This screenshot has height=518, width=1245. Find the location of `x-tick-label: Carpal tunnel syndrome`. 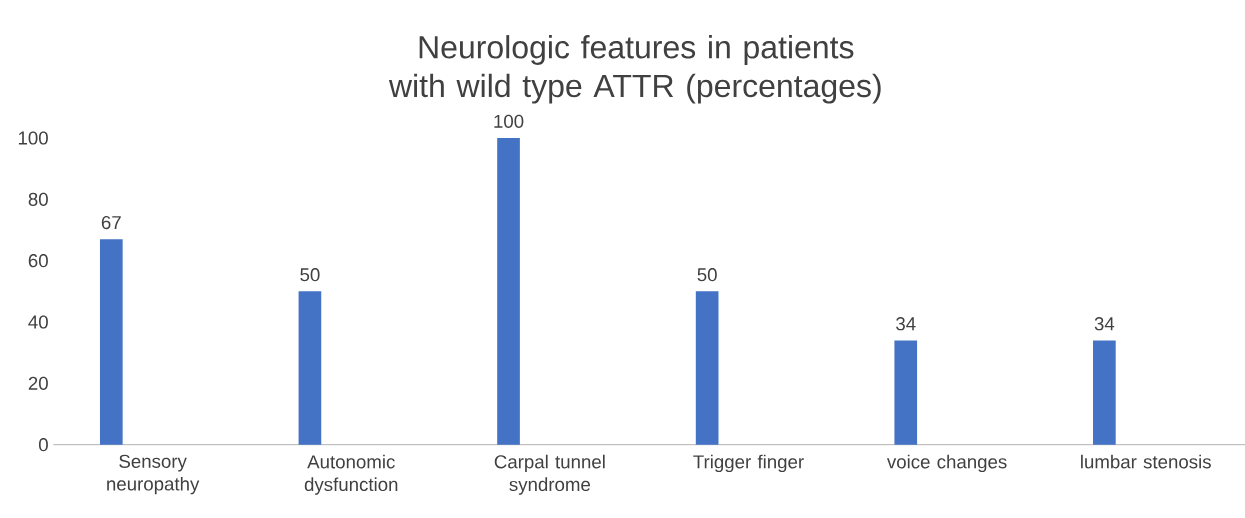

x-tick-label: Carpal tunnel syndrome is located at coordinates (549, 474).